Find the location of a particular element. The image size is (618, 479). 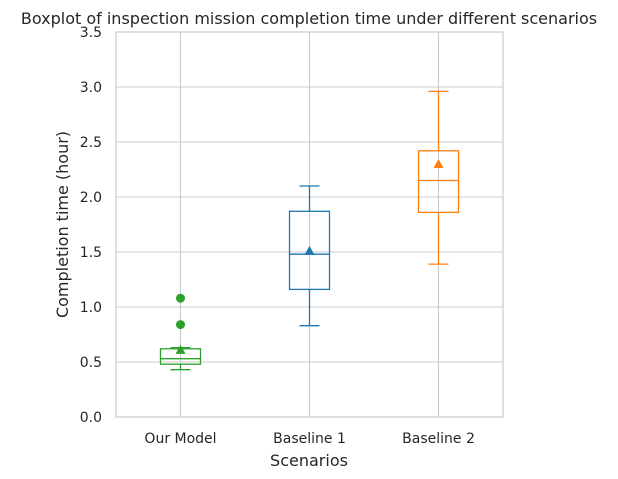

y-tick-label: 0.5 is located at coordinates (91, 363).